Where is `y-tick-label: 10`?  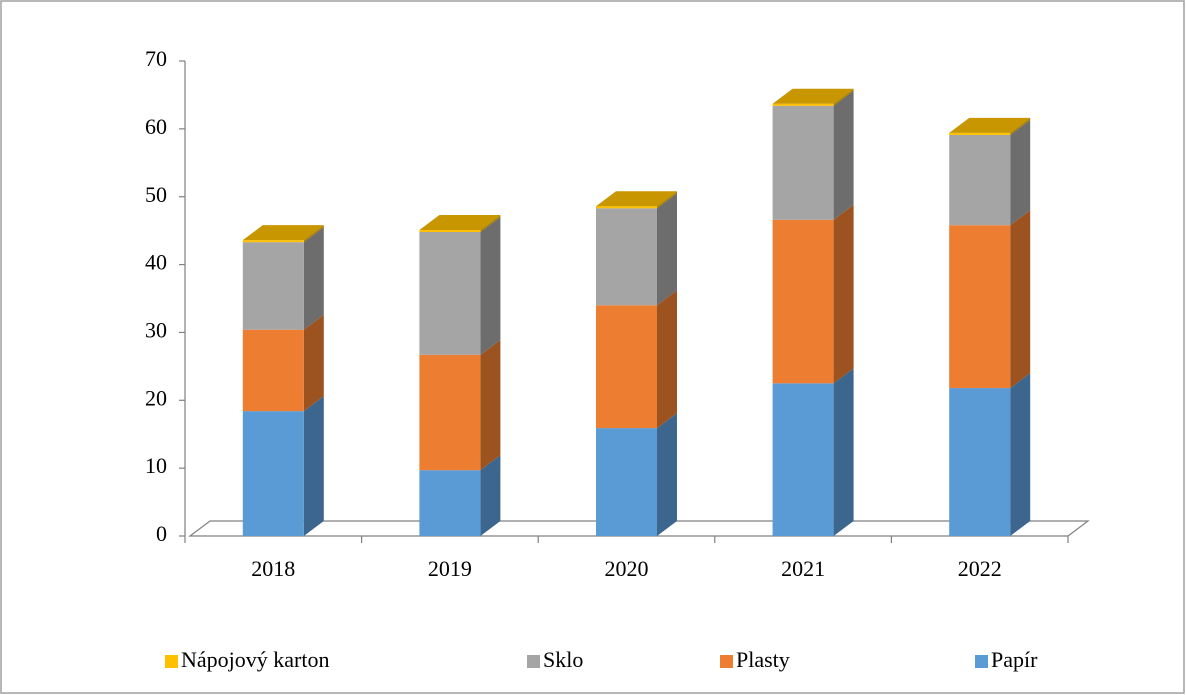 y-tick-label: 10 is located at coordinates (156, 465).